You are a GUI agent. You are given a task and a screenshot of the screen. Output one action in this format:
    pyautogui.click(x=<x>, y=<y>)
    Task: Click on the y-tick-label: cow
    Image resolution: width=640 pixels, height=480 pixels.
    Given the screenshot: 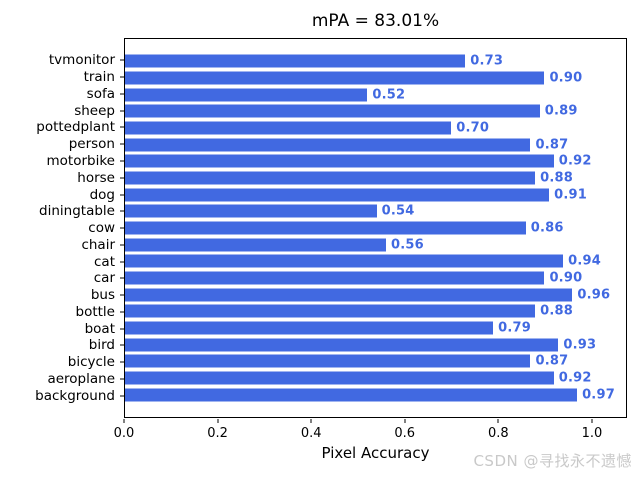 What is the action you would take?
    pyautogui.click(x=101, y=228)
    